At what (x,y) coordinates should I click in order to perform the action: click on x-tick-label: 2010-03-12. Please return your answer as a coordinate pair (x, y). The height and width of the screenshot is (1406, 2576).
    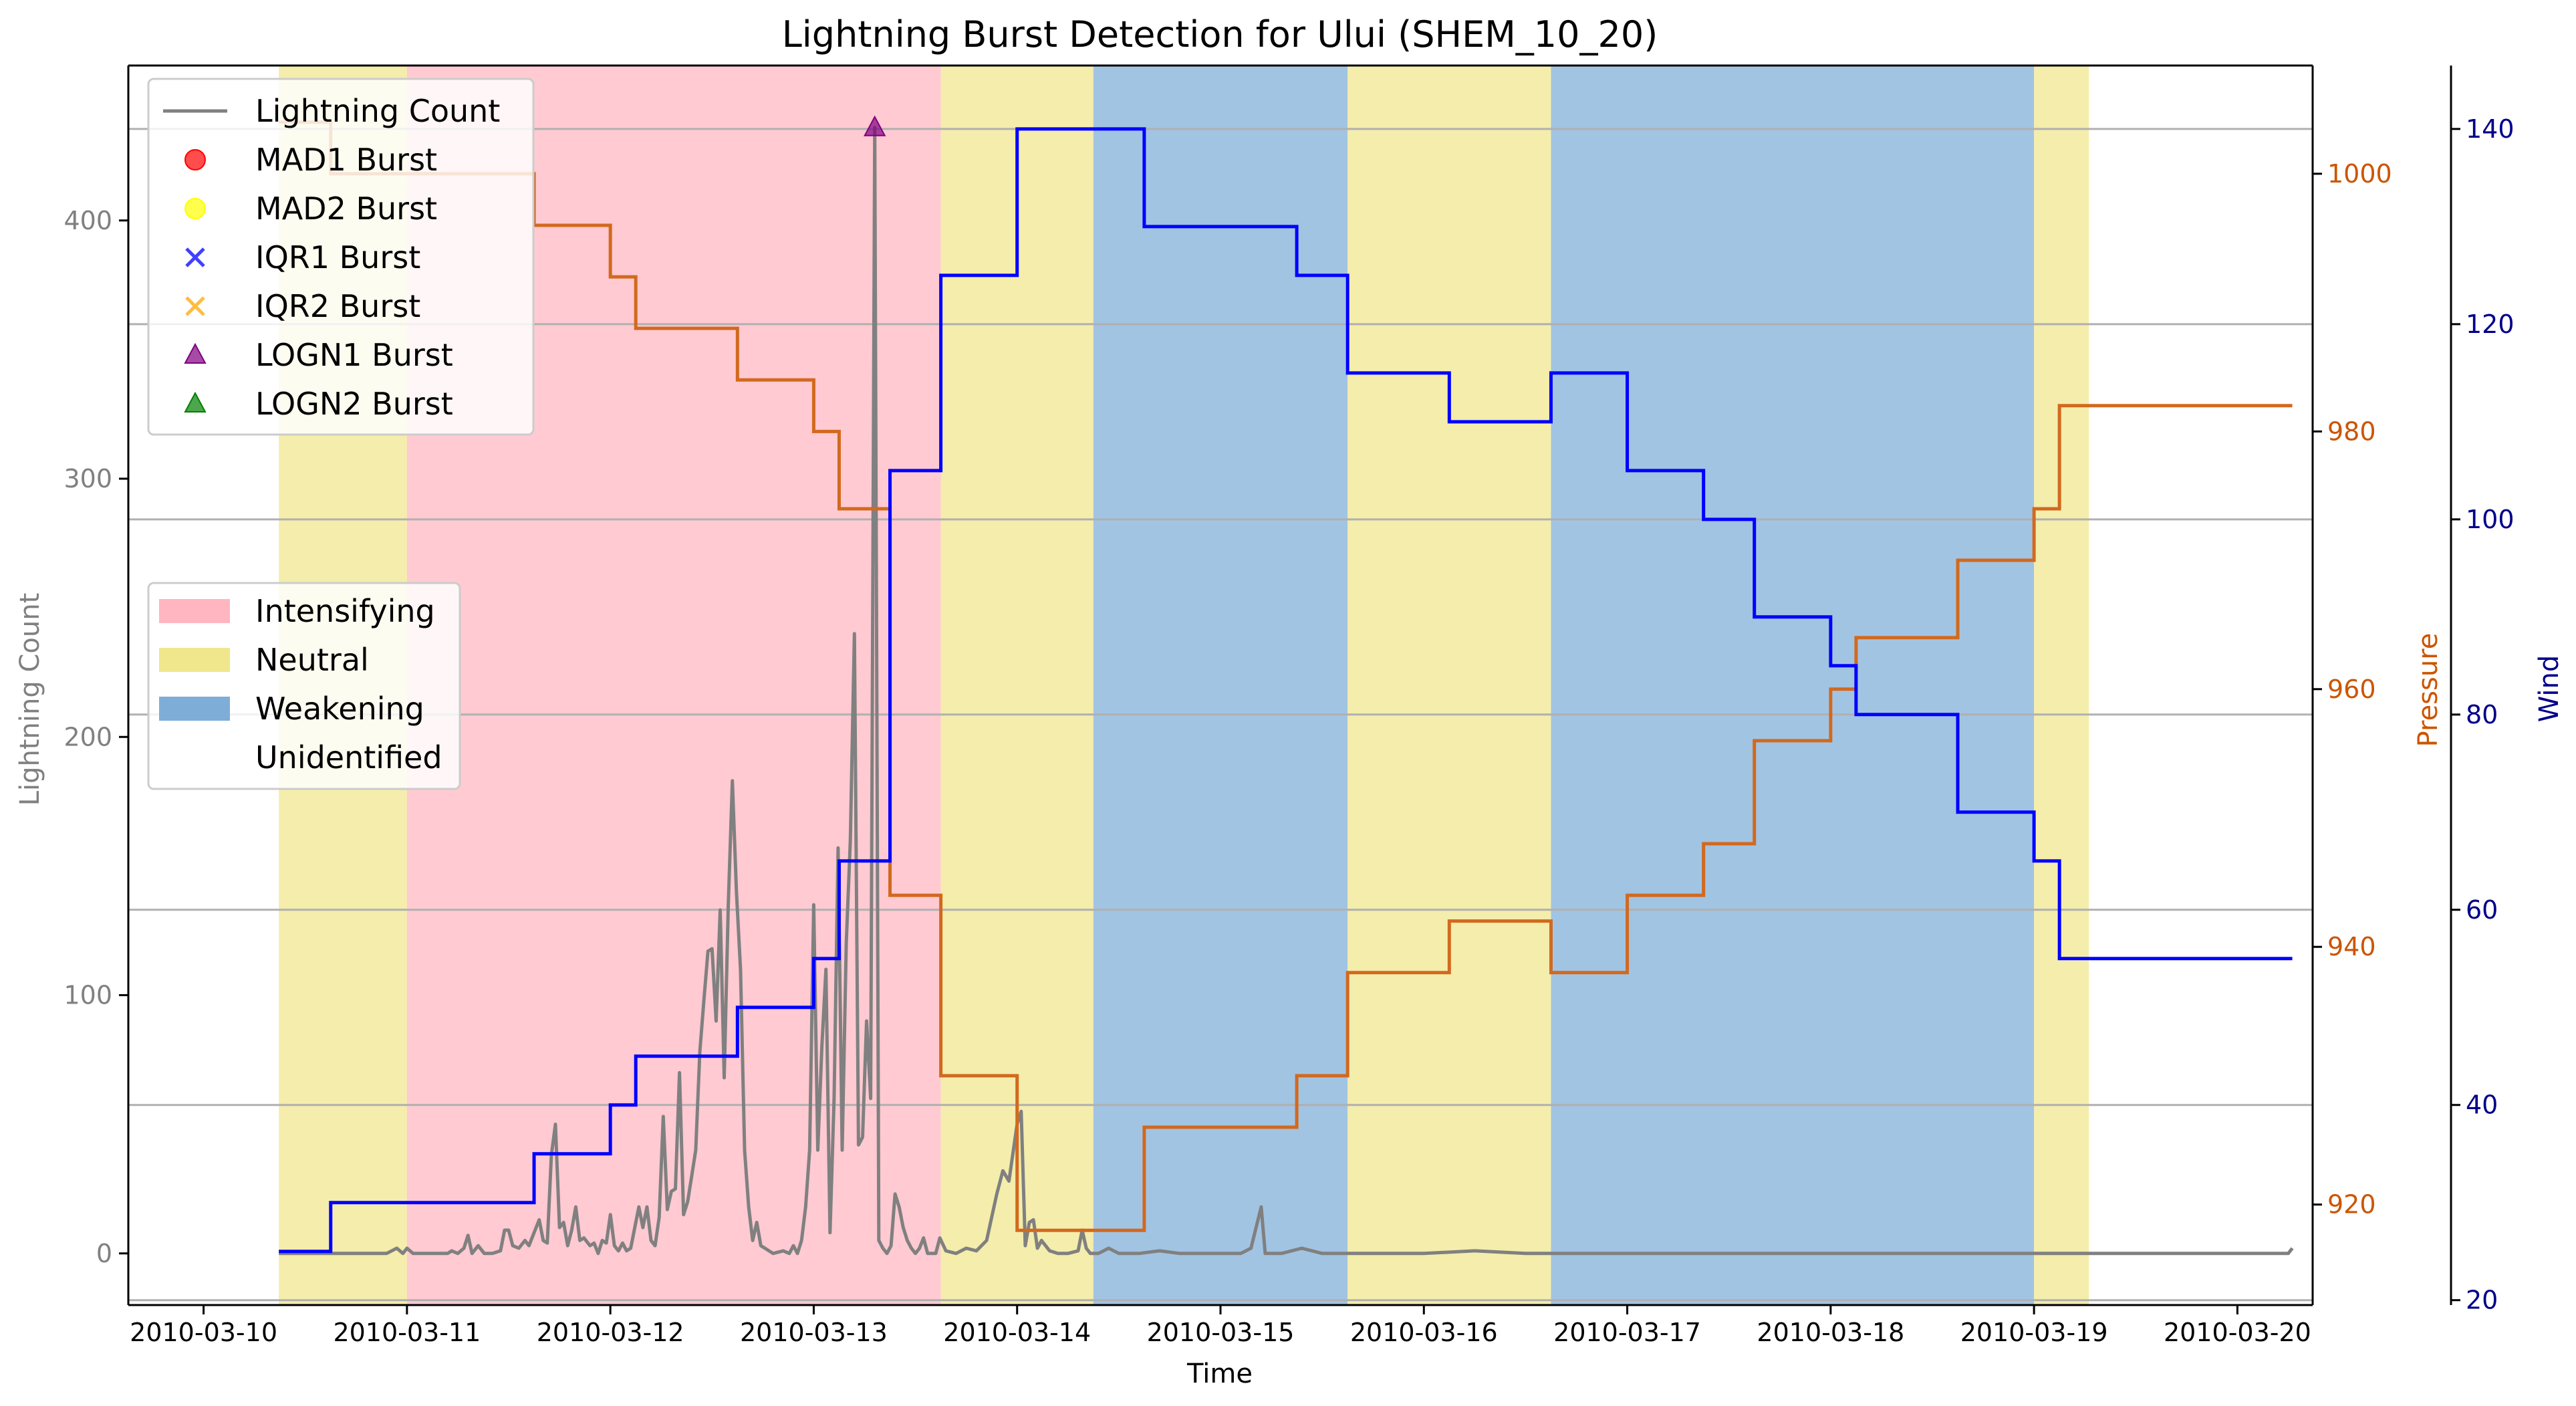
    Looking at the image, I should click on (611, 1332).